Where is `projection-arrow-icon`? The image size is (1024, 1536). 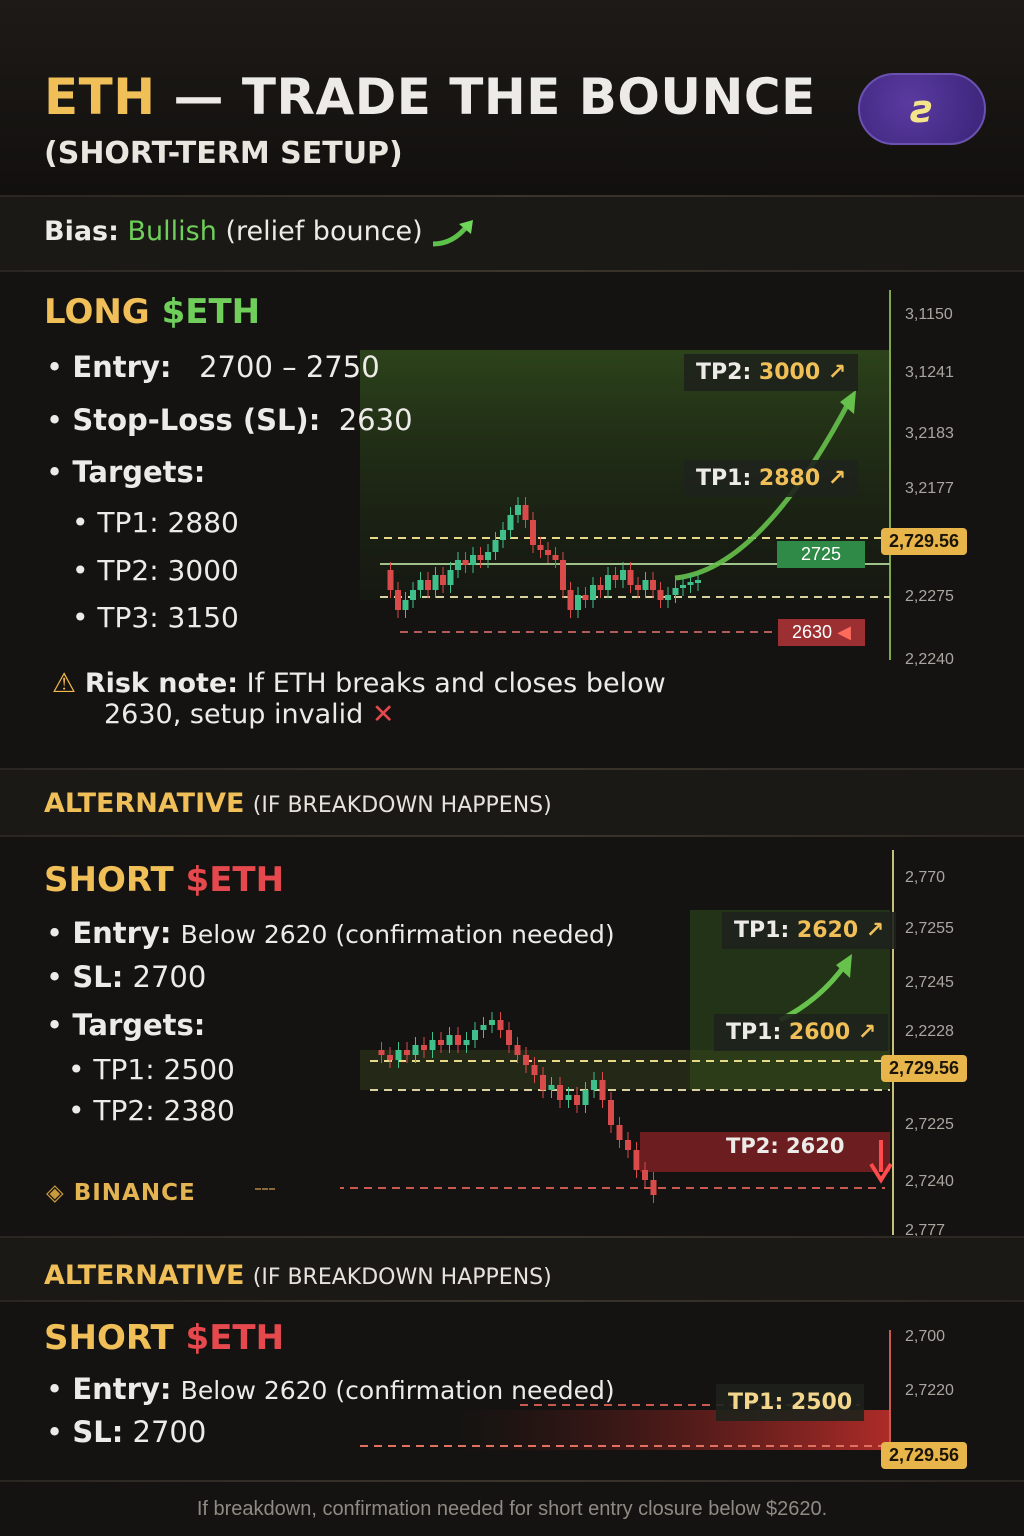
projection-arrow-icon is located at coordinates (844, 966).